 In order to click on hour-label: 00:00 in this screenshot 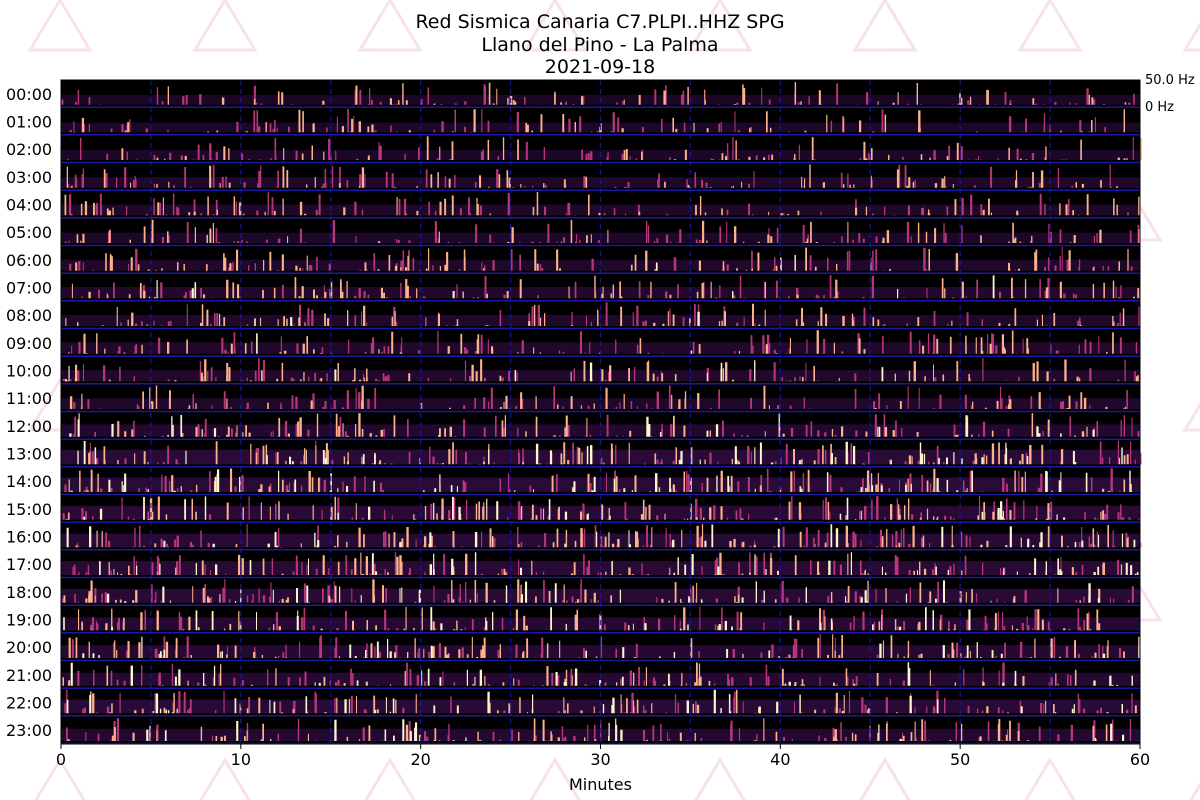, I will do `click(29, 94)`.